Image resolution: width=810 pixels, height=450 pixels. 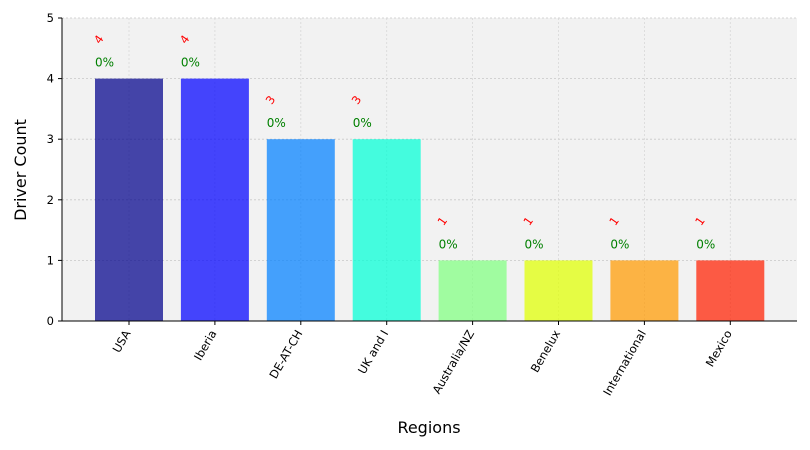 What do you see at coordinates (50, 200) in the screenshot?
I see `y-tick-label: 2` at bounding box center [50, 200].